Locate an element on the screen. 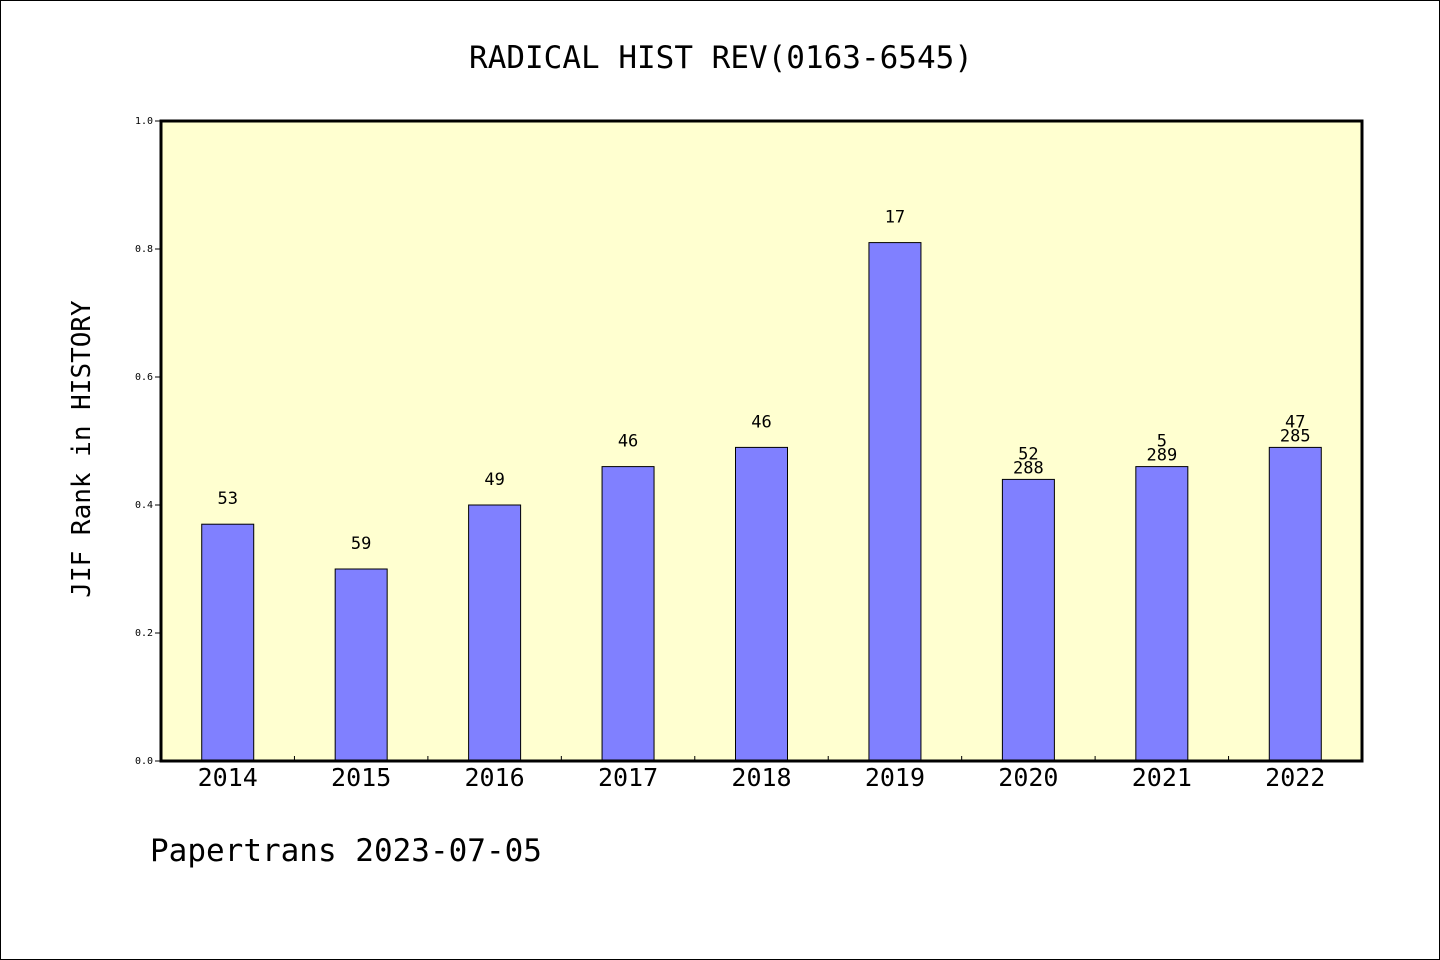 The width and height of the screenshot is (1440, 960). bar-data-label: 17 is located at coordinates (895, 218).